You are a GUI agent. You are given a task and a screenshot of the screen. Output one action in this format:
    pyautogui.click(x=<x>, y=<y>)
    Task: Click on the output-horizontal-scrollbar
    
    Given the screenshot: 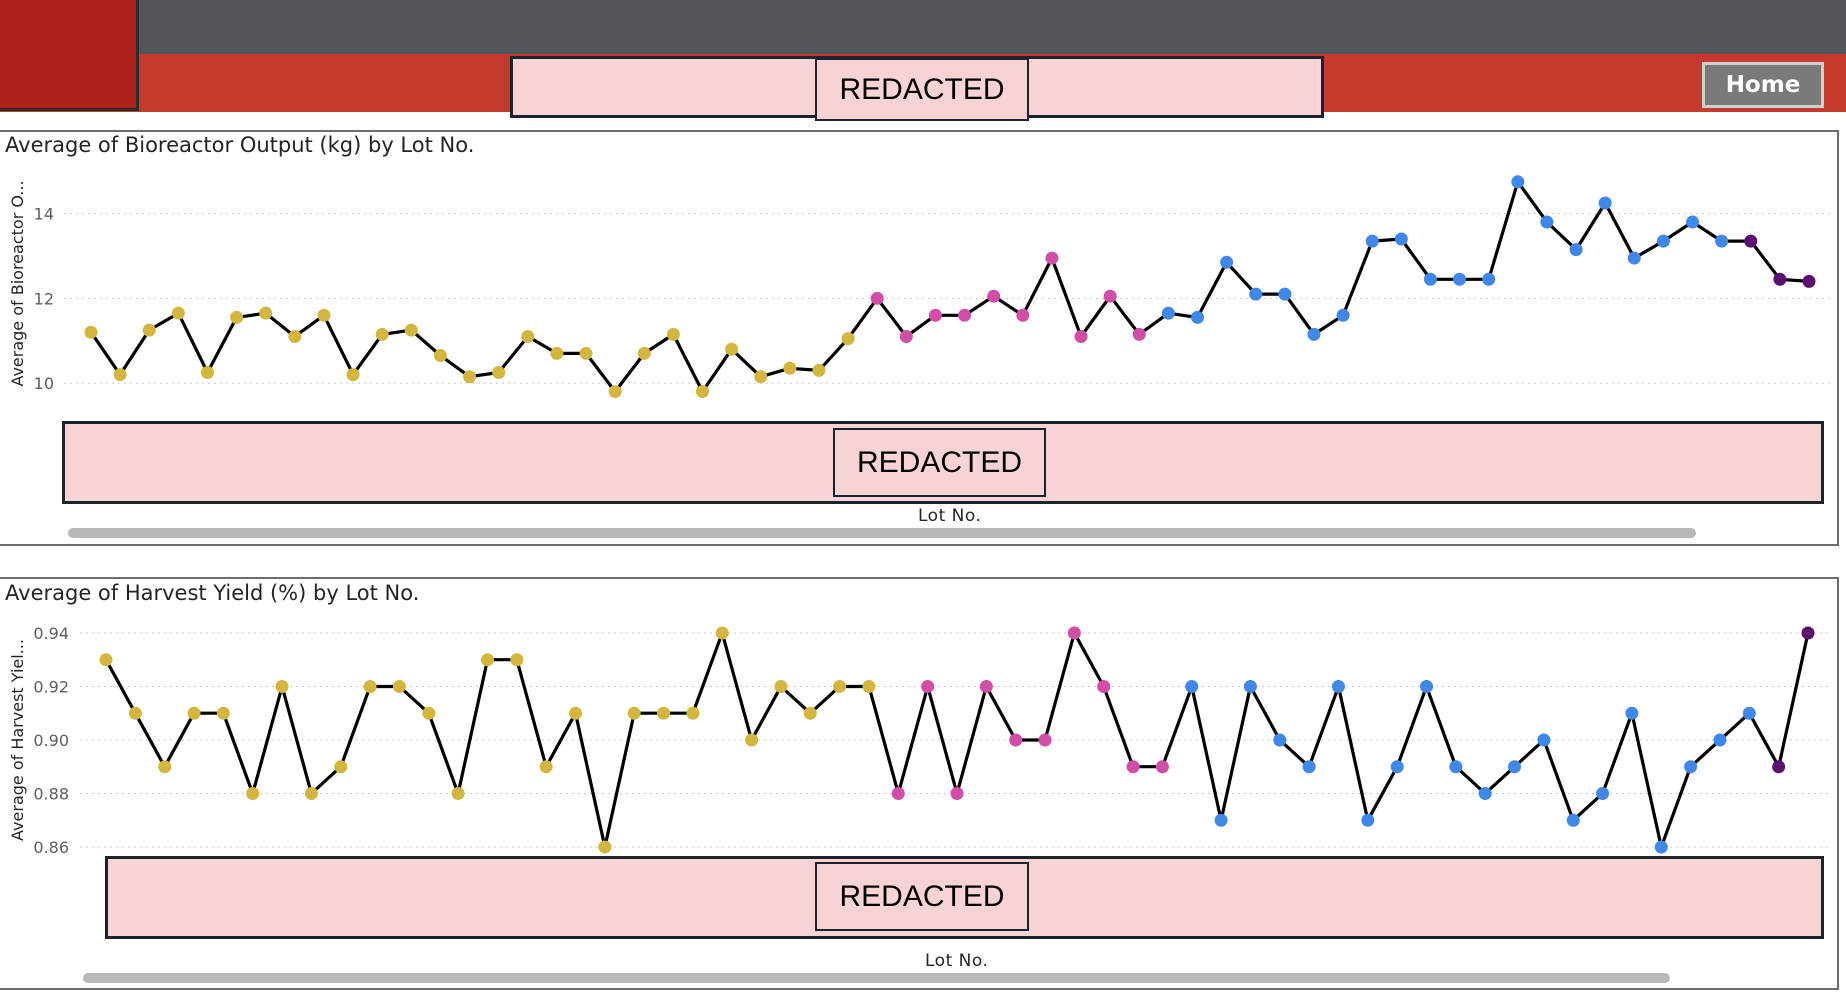 What is the action you would take?
    pyautogui.click(x=882, y=533)
    